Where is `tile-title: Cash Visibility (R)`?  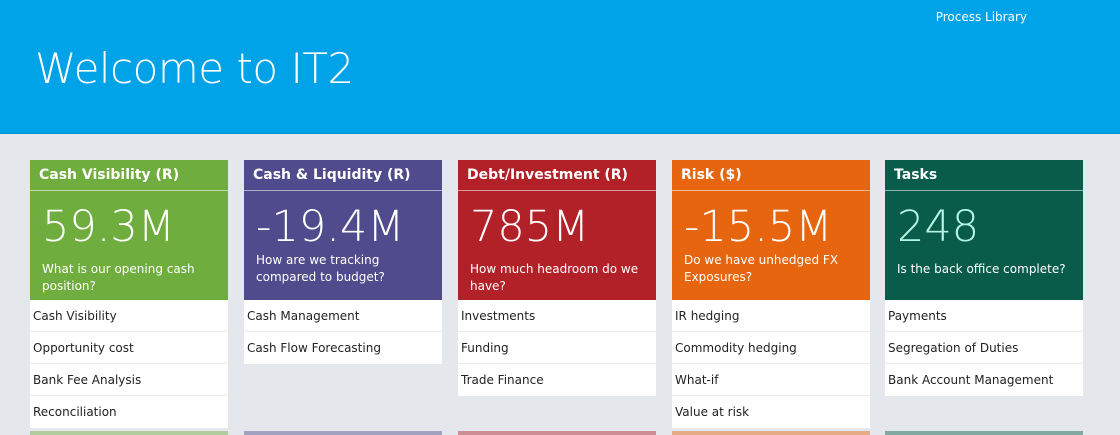
tile-title: Cash Visibility (R) is located at coordinates (129, 175).